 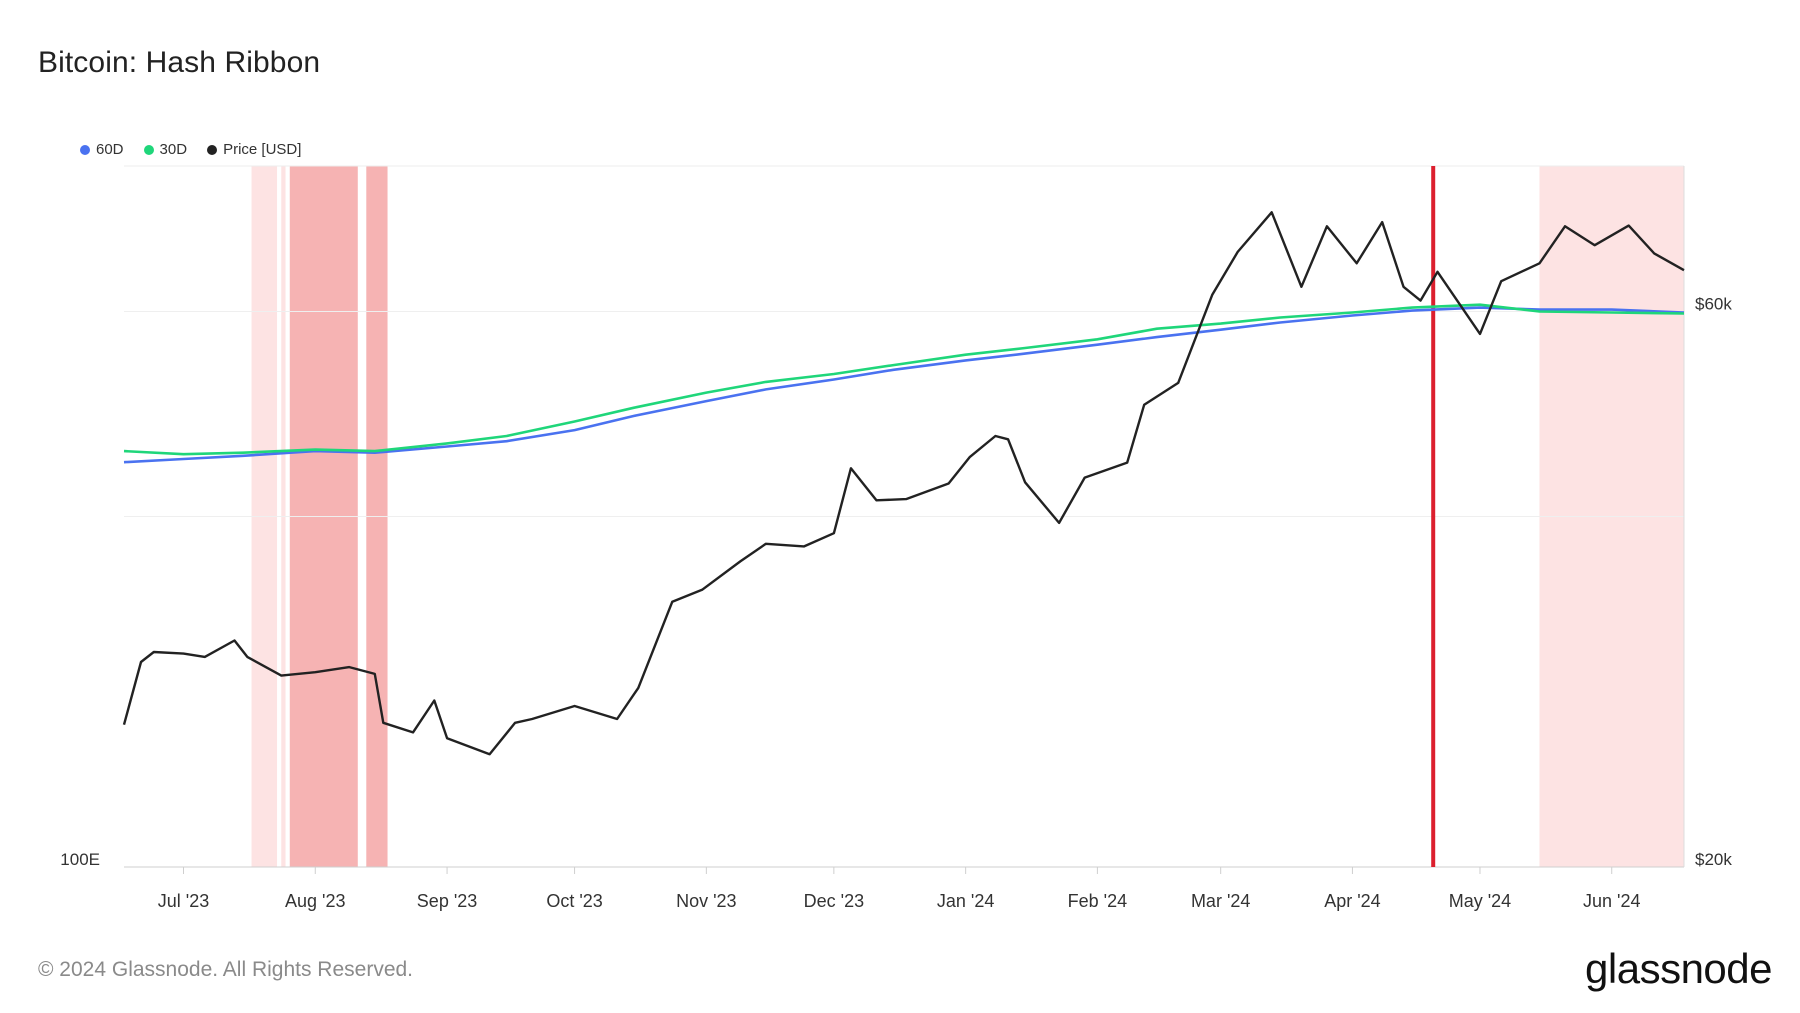 What do you see at coordinates (1220, 901) in the screenshot?
I see `x-tick-label: Mar '24` at bounding box center [1220, 901].